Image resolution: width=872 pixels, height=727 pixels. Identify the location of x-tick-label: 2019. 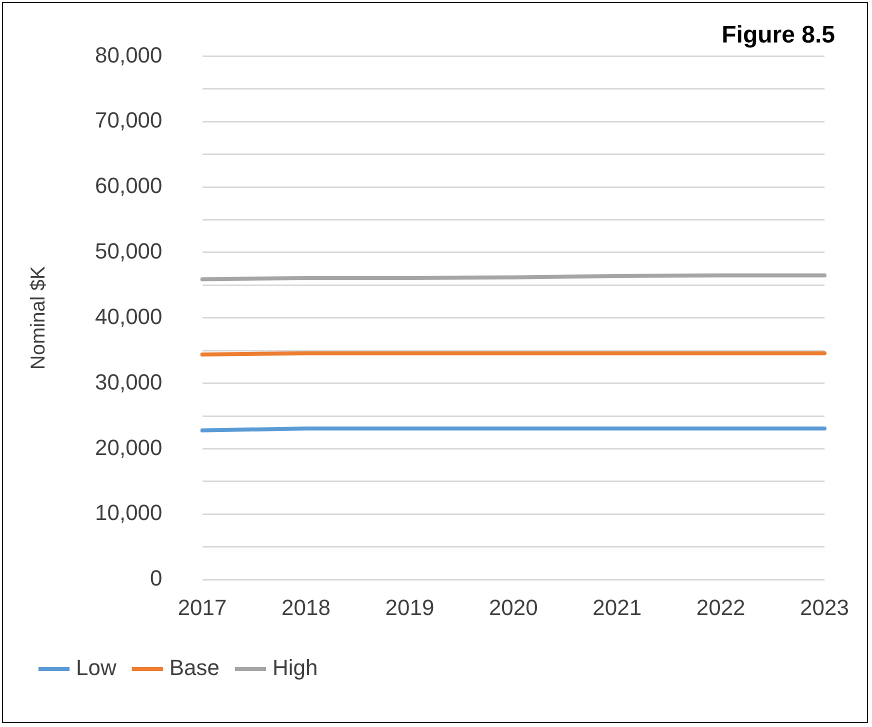
(409, 607).